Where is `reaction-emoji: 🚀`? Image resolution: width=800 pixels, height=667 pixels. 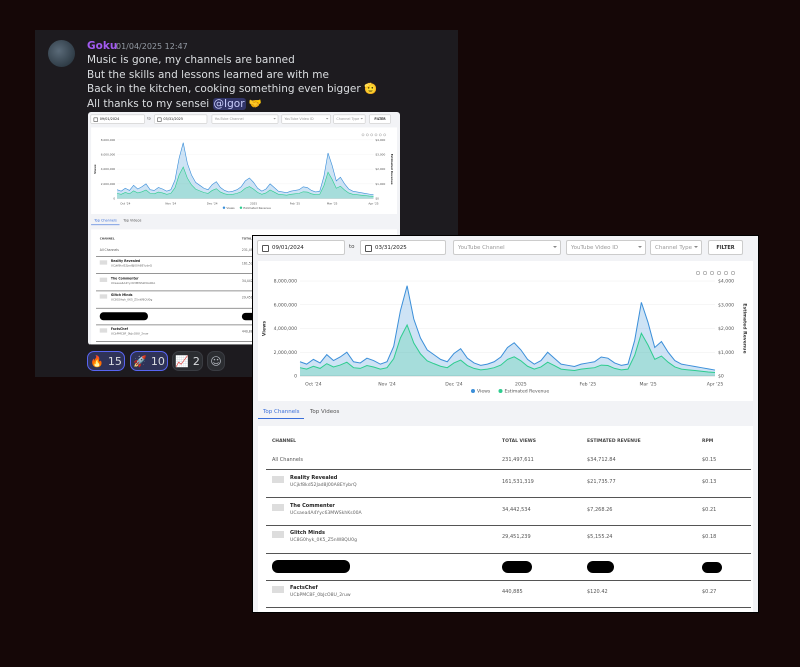 reaction-emoji: 🚀 is located at coordinates (140, 361).